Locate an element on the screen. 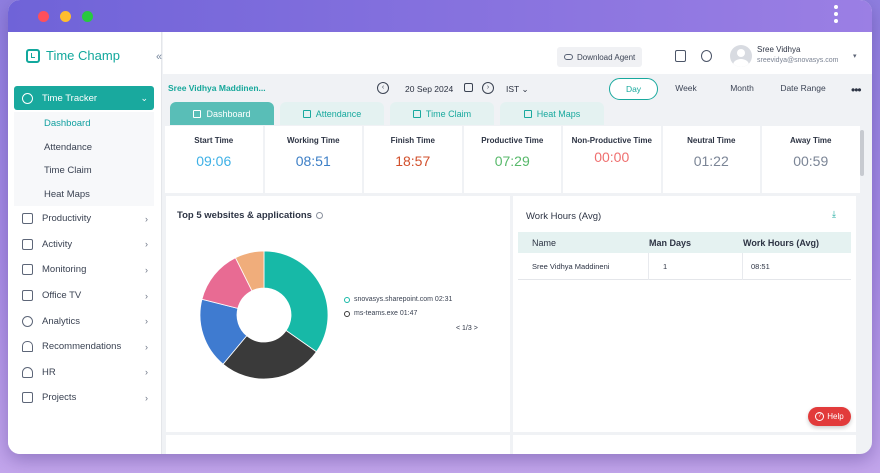  tab-time-claim: Time Claim is located at coordinates (442, 113).